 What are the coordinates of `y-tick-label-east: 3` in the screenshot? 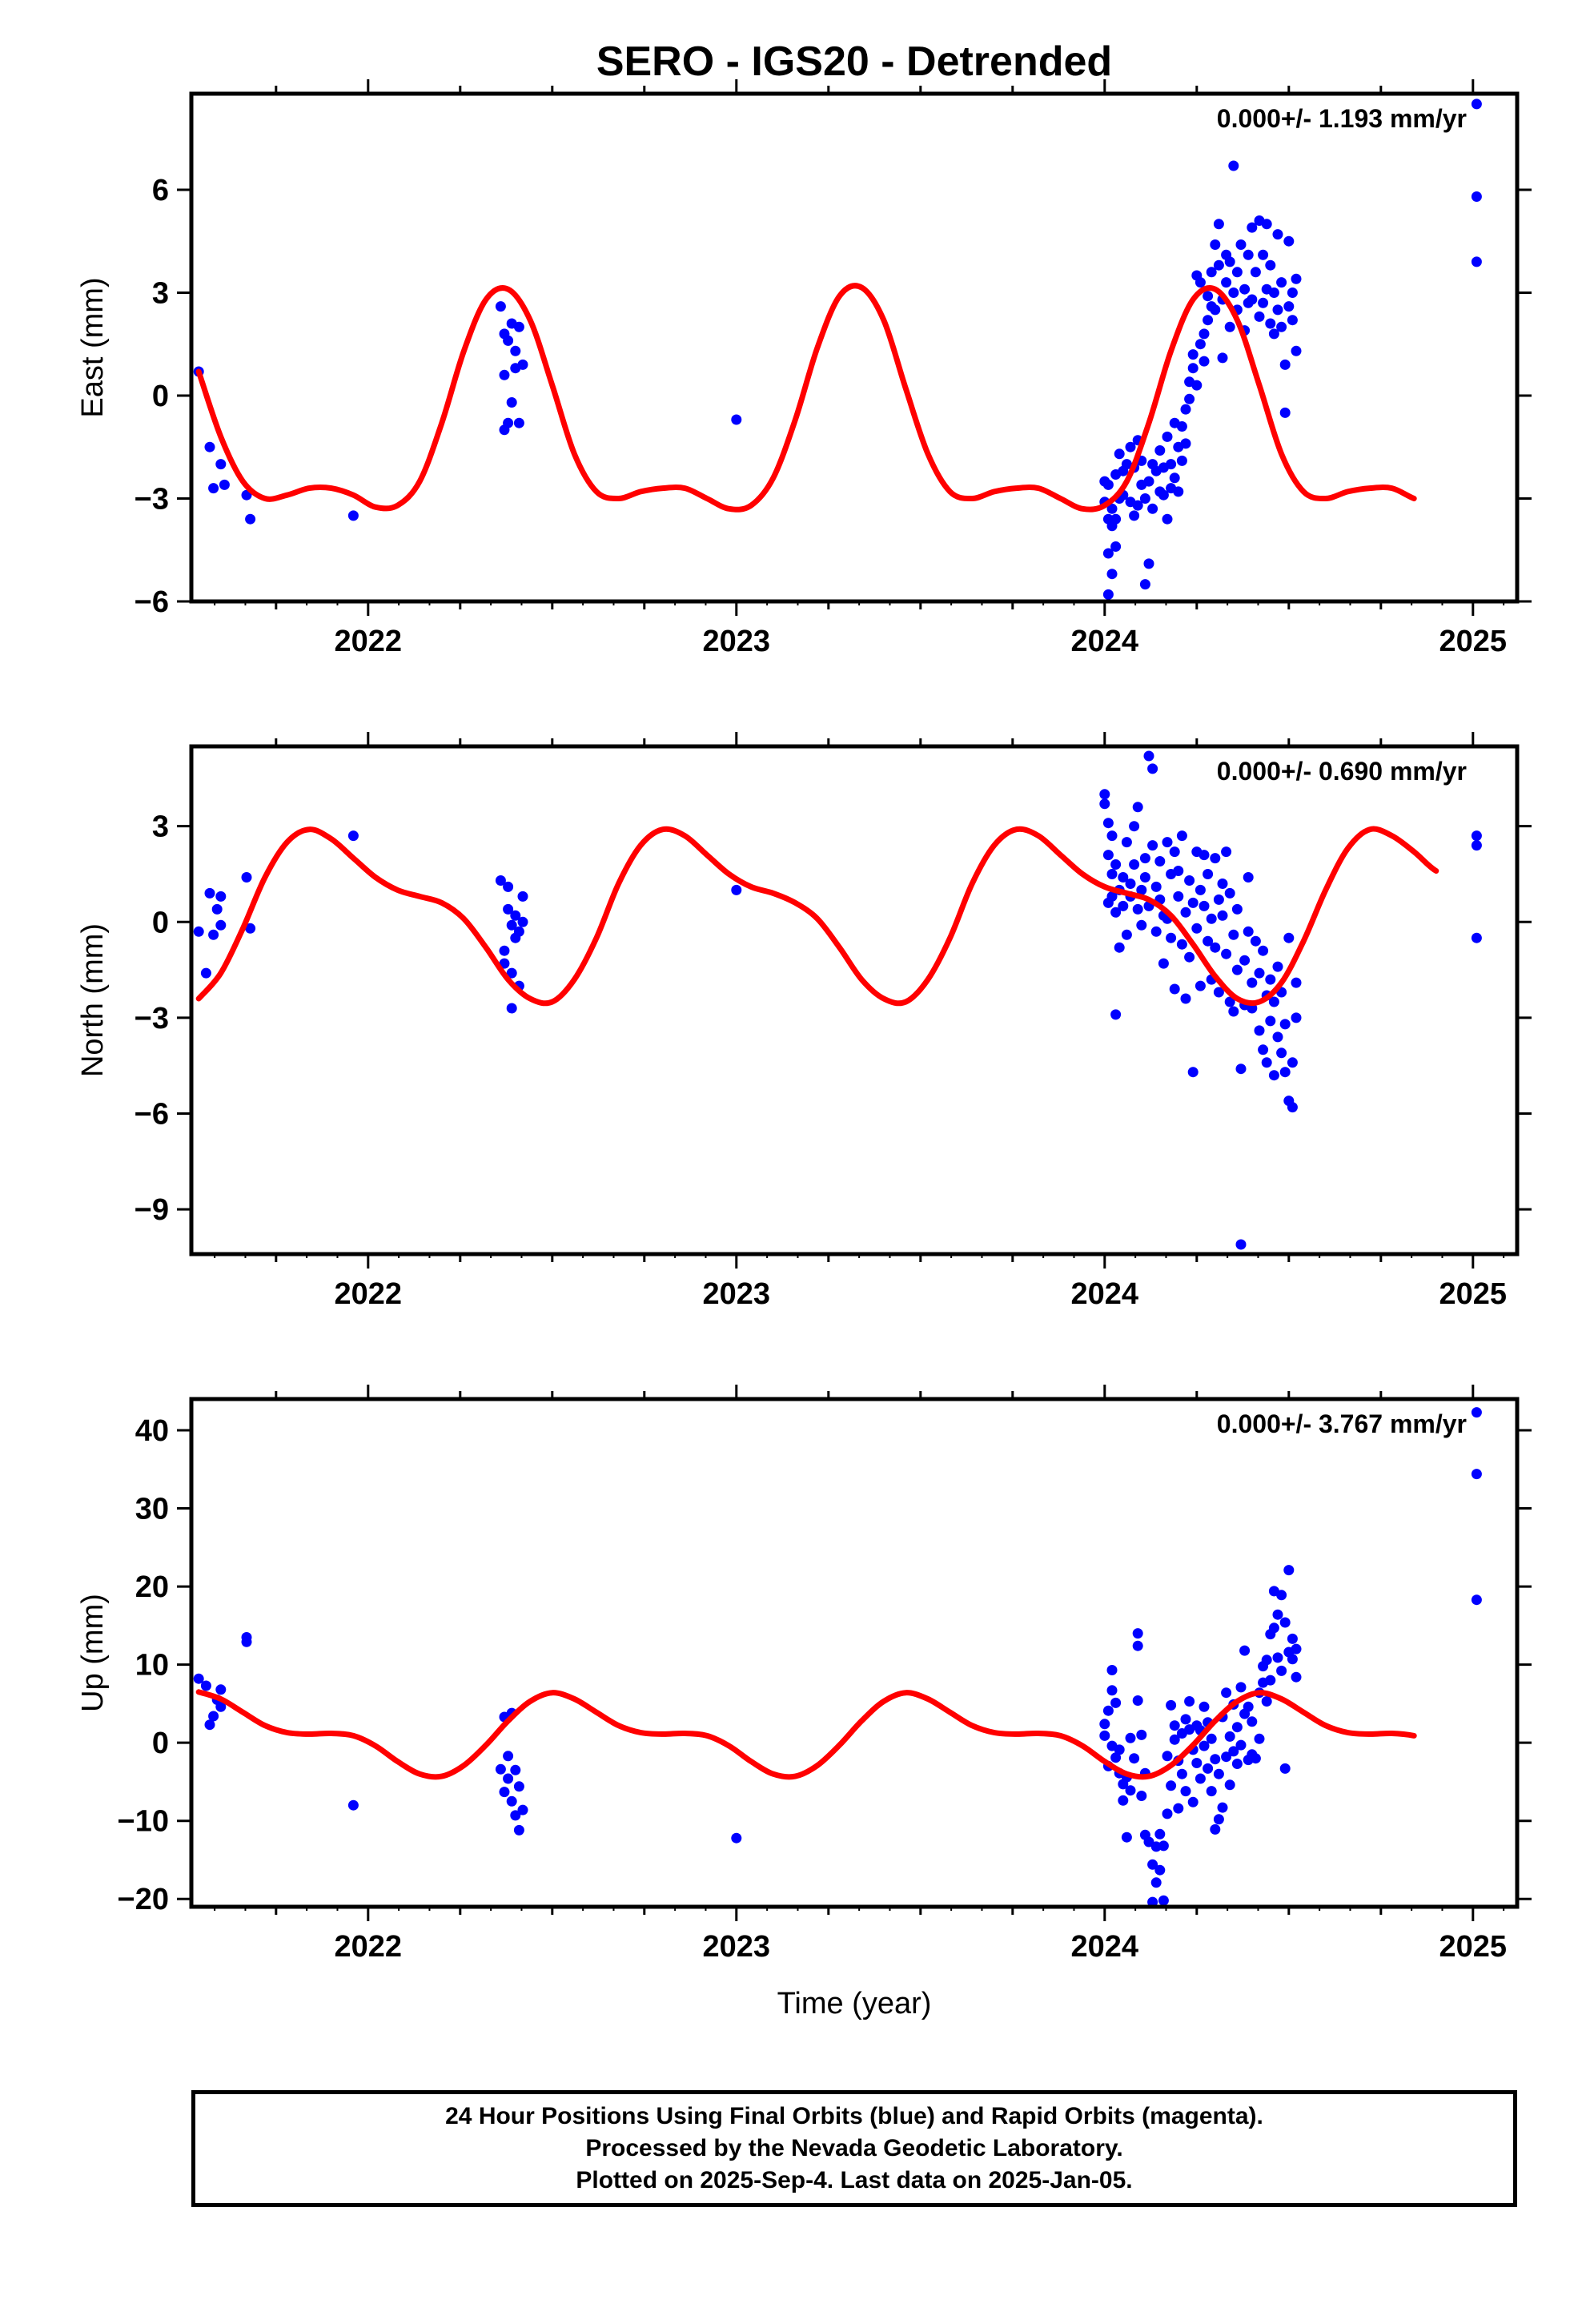 It's located at (161, 293).